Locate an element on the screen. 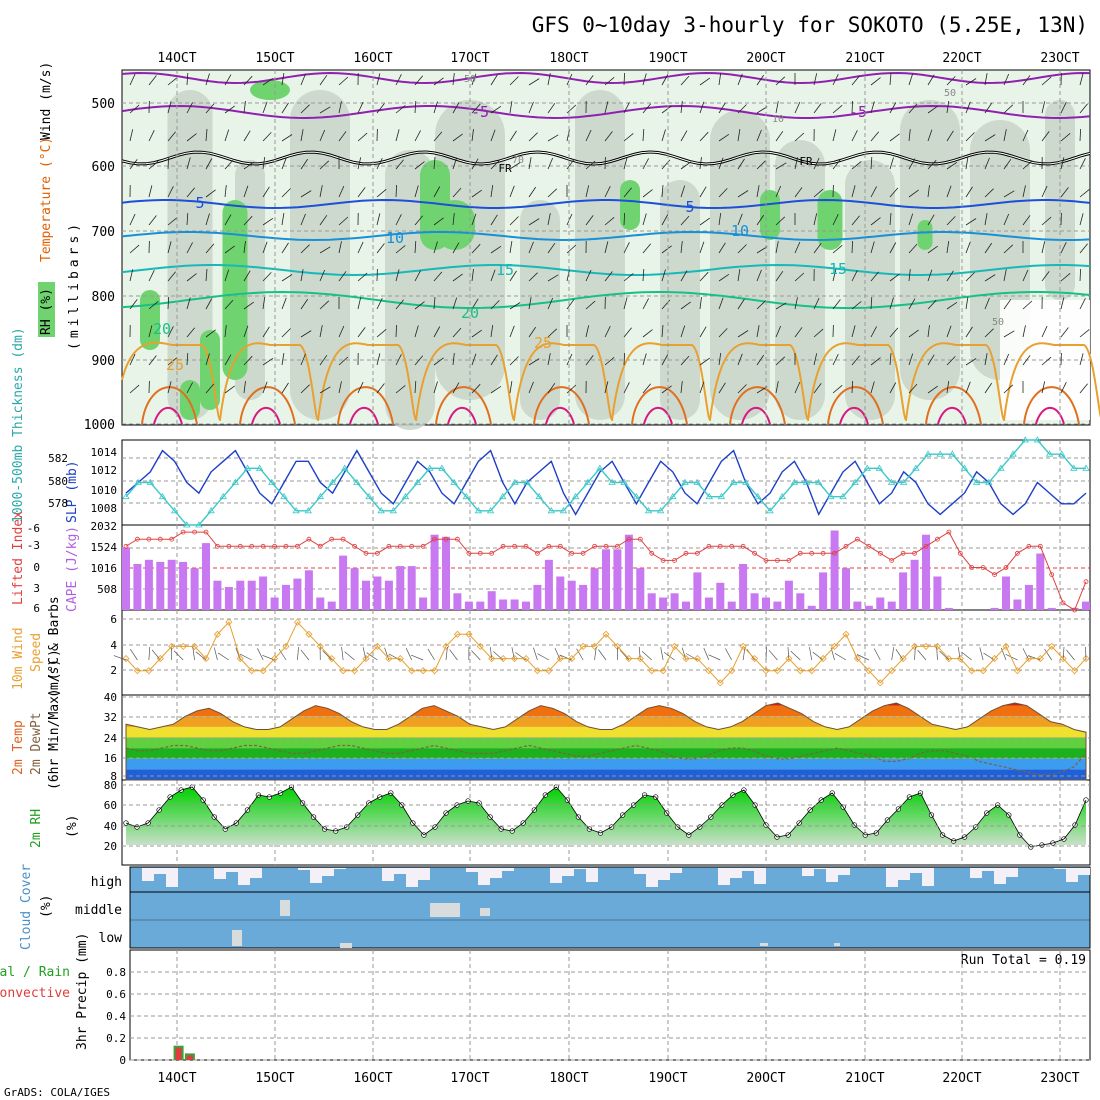  date-label-top: 20OCT is located at coordinates (765, 58).